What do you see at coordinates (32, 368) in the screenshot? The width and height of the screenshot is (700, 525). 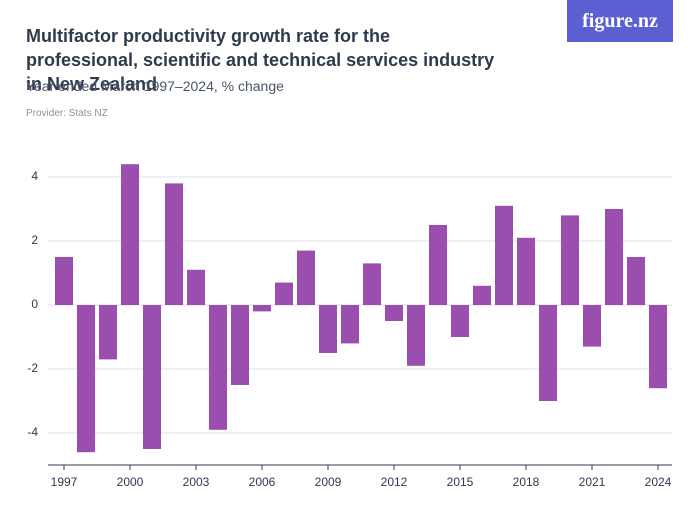 I see `y-tick-label: -2` at bounding box center [32, 368].